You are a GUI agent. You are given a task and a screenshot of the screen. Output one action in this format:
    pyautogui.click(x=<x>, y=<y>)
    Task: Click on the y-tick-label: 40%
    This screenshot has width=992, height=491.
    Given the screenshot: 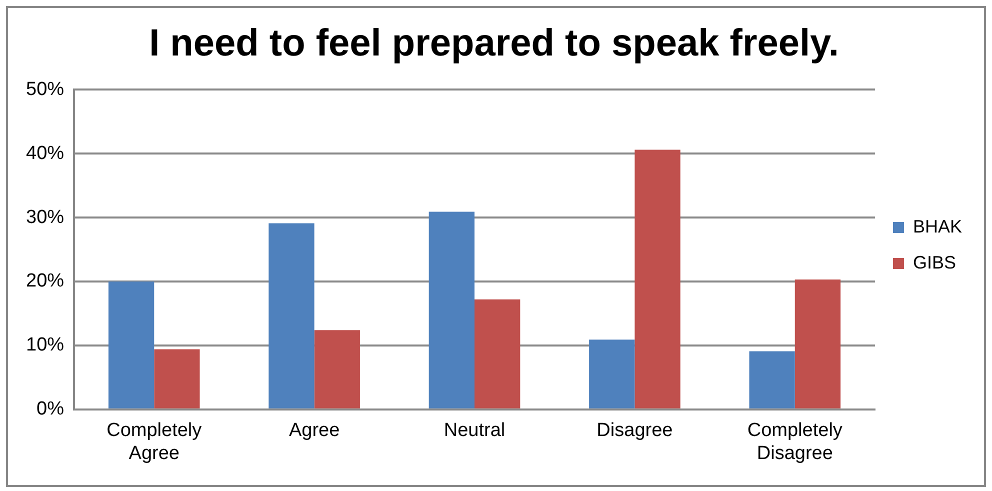 What is the action you would take?
    pyautogui.click(x=45, y=153)
    